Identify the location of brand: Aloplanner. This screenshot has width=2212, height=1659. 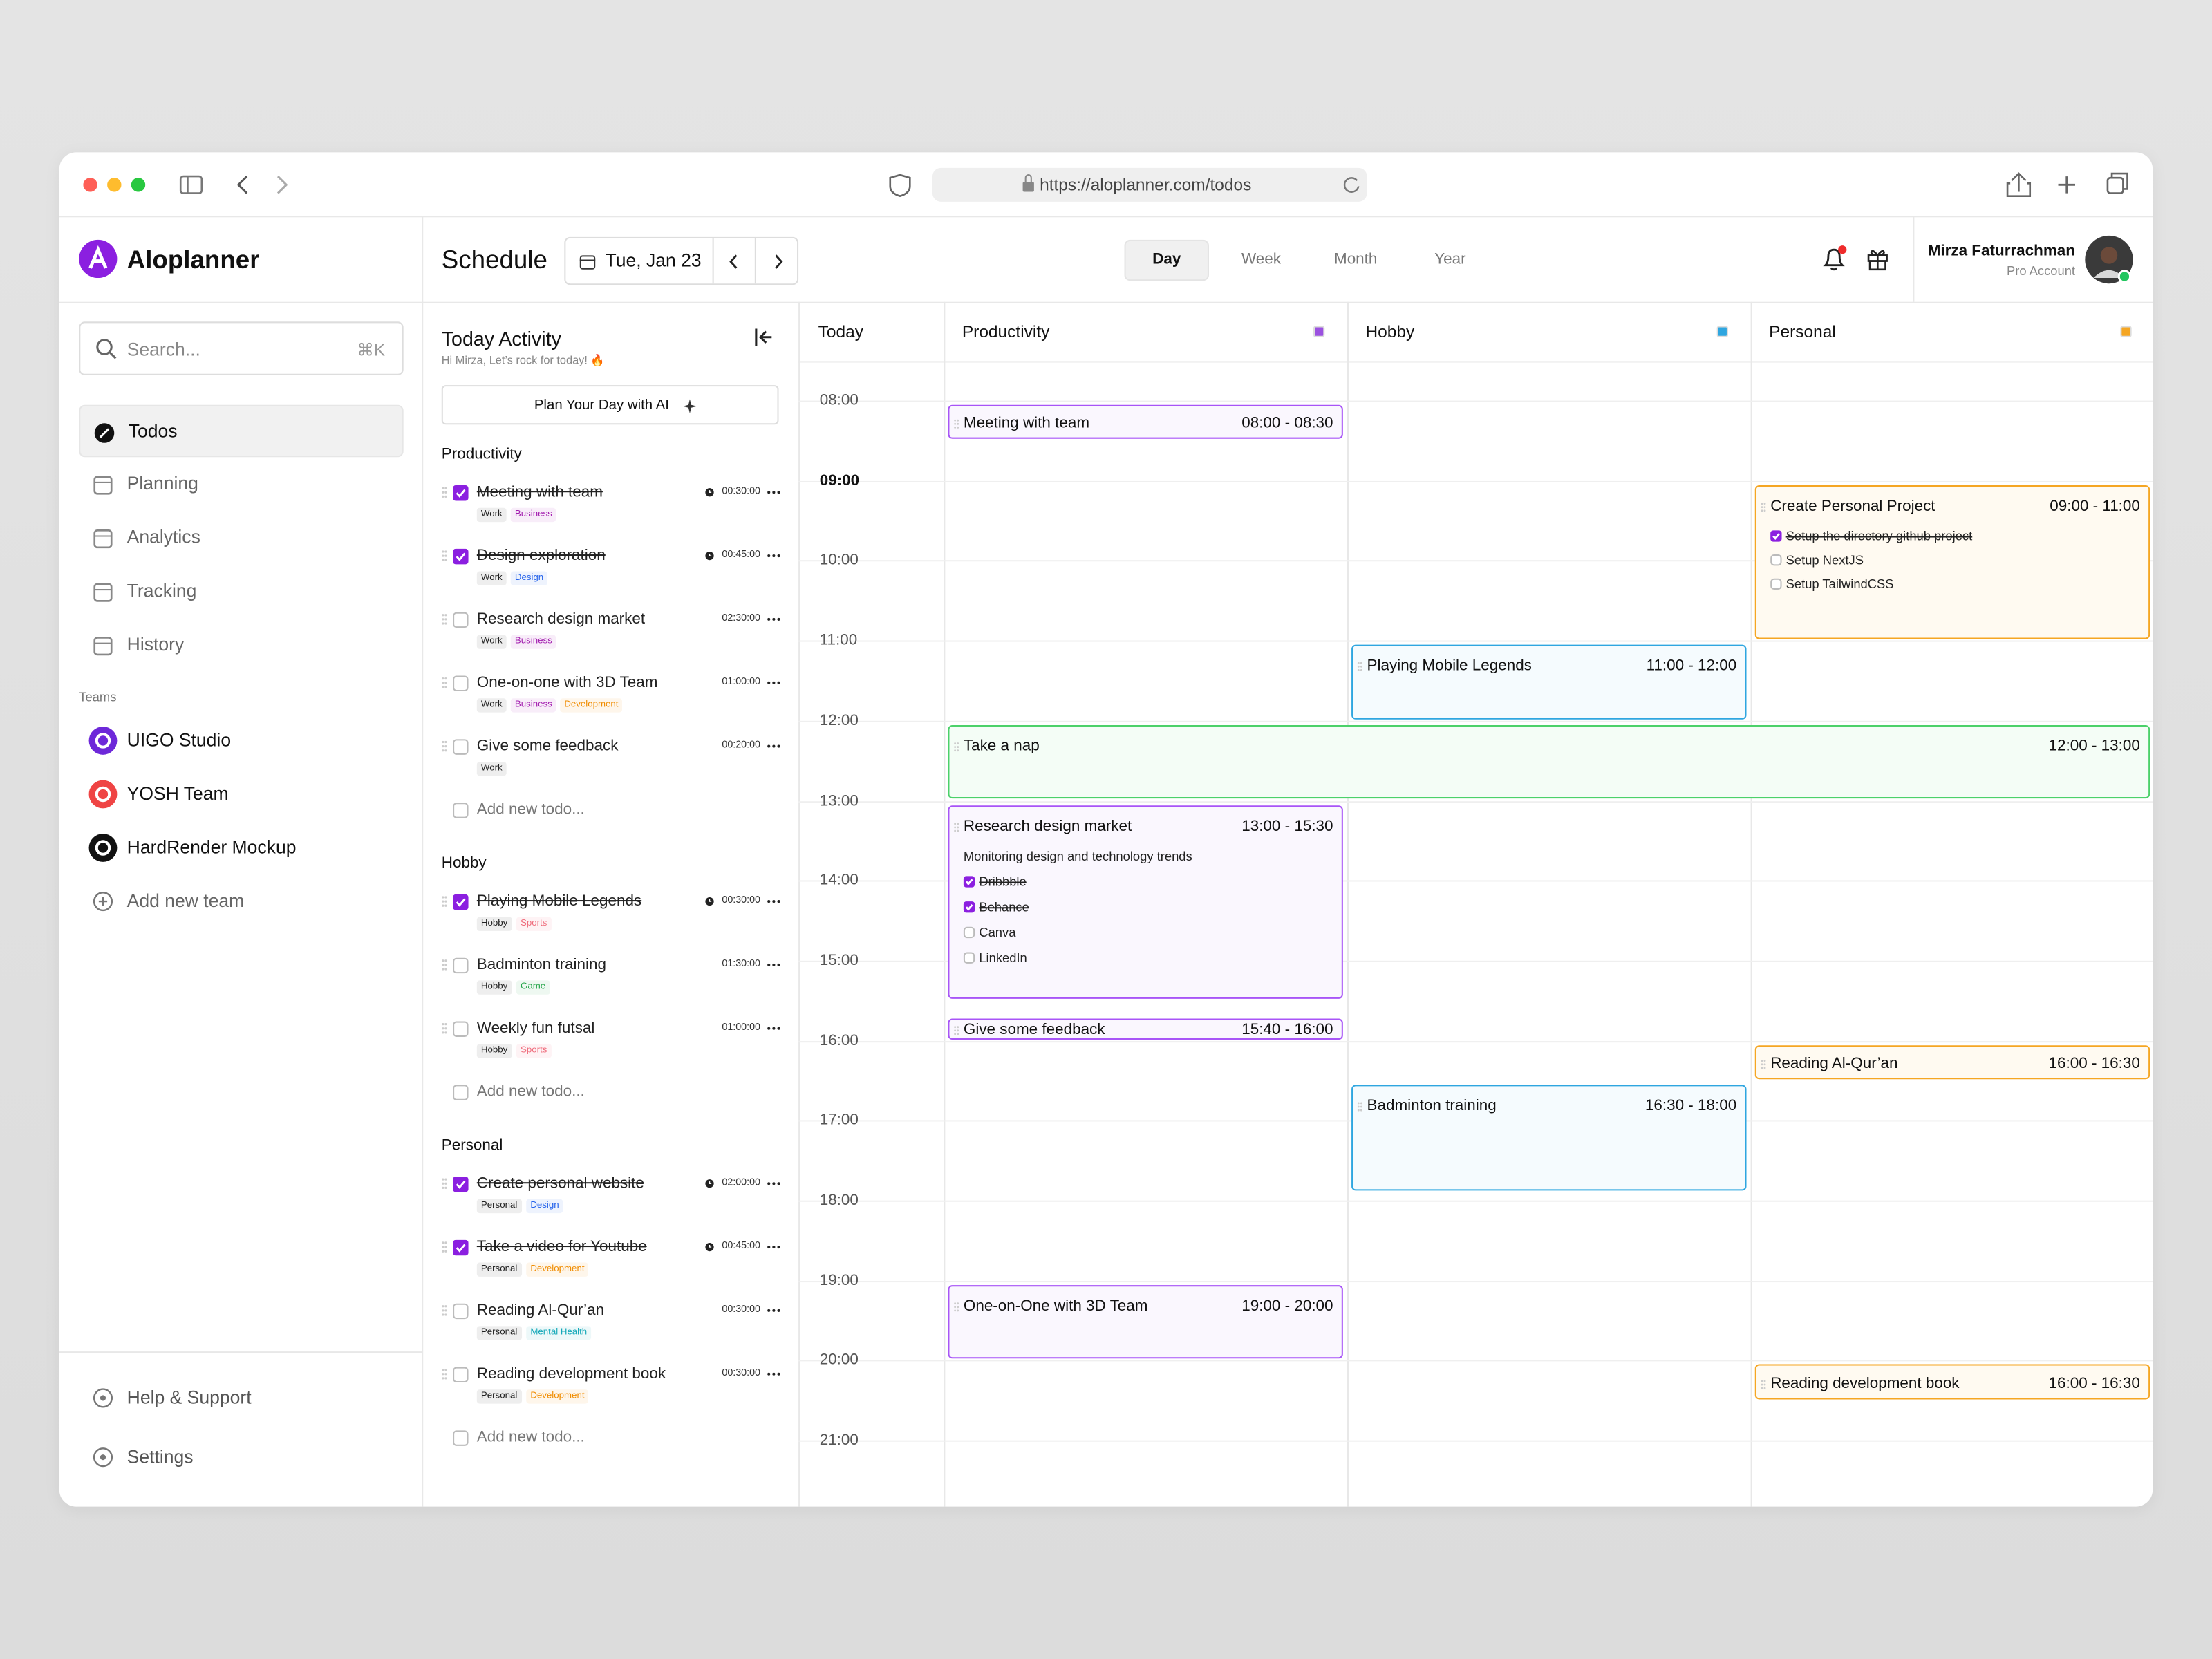
(193, 259).